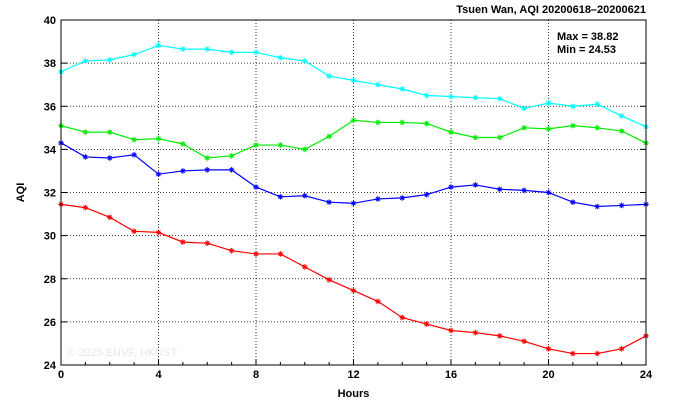  What do you see at coordinates (354, 394) in the screenshot?
I see `x-axis-label: Hours` at bounding box center [354, 394].